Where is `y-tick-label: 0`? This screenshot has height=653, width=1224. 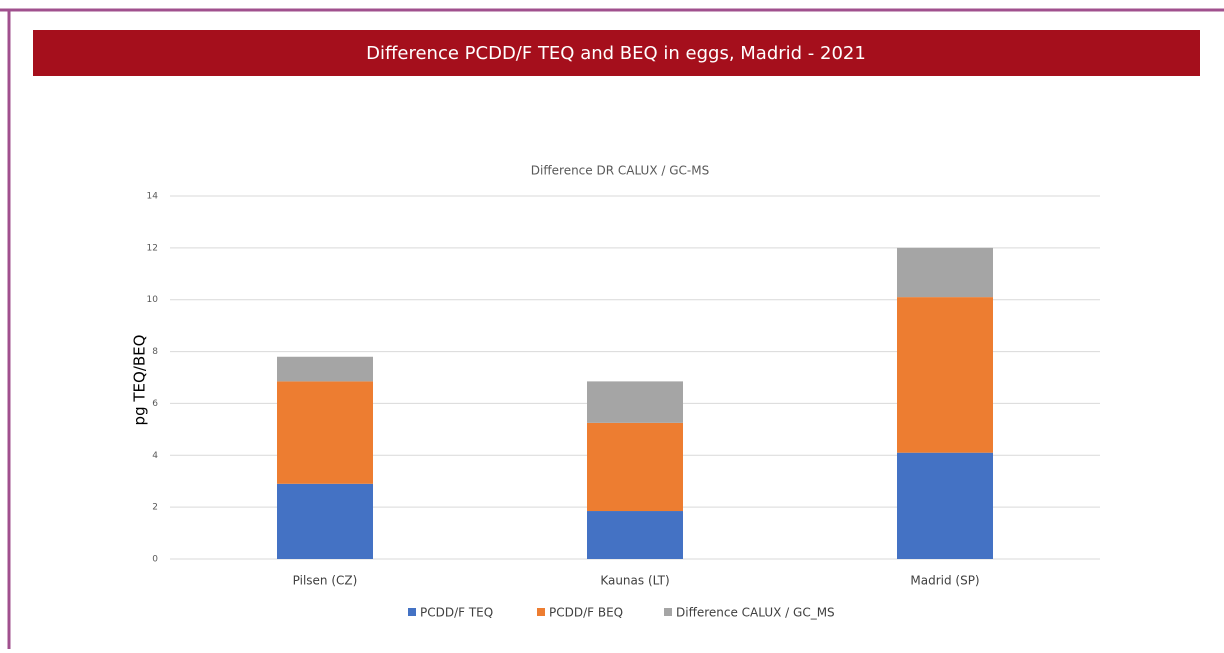
y-tick-label: 0 is located at coordinates (155, 560).